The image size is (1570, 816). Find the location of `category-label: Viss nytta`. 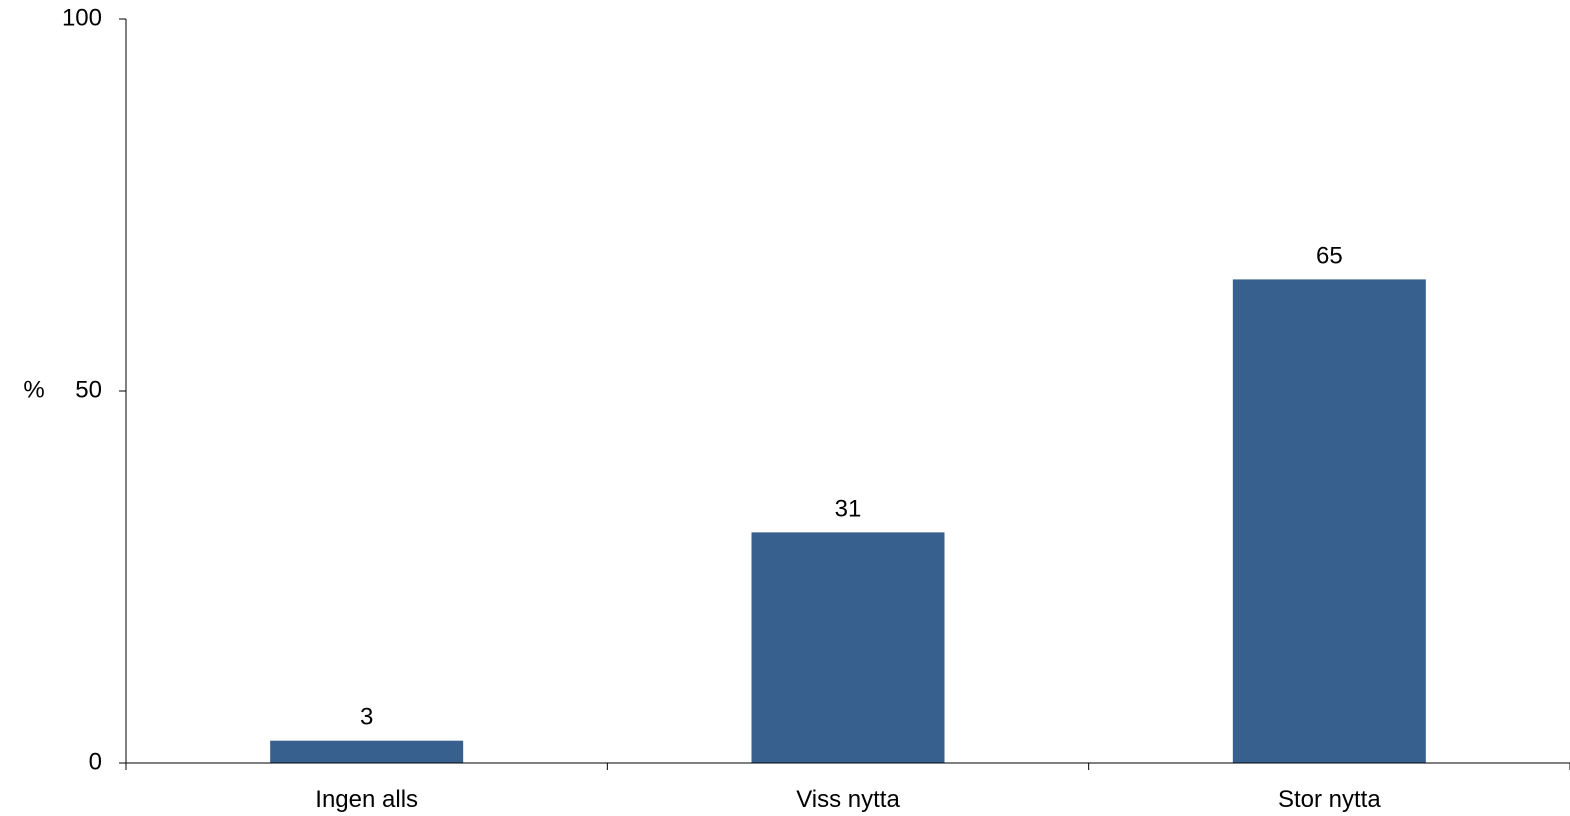

category-label: Viss nytta is located at coordinates (848, 799).